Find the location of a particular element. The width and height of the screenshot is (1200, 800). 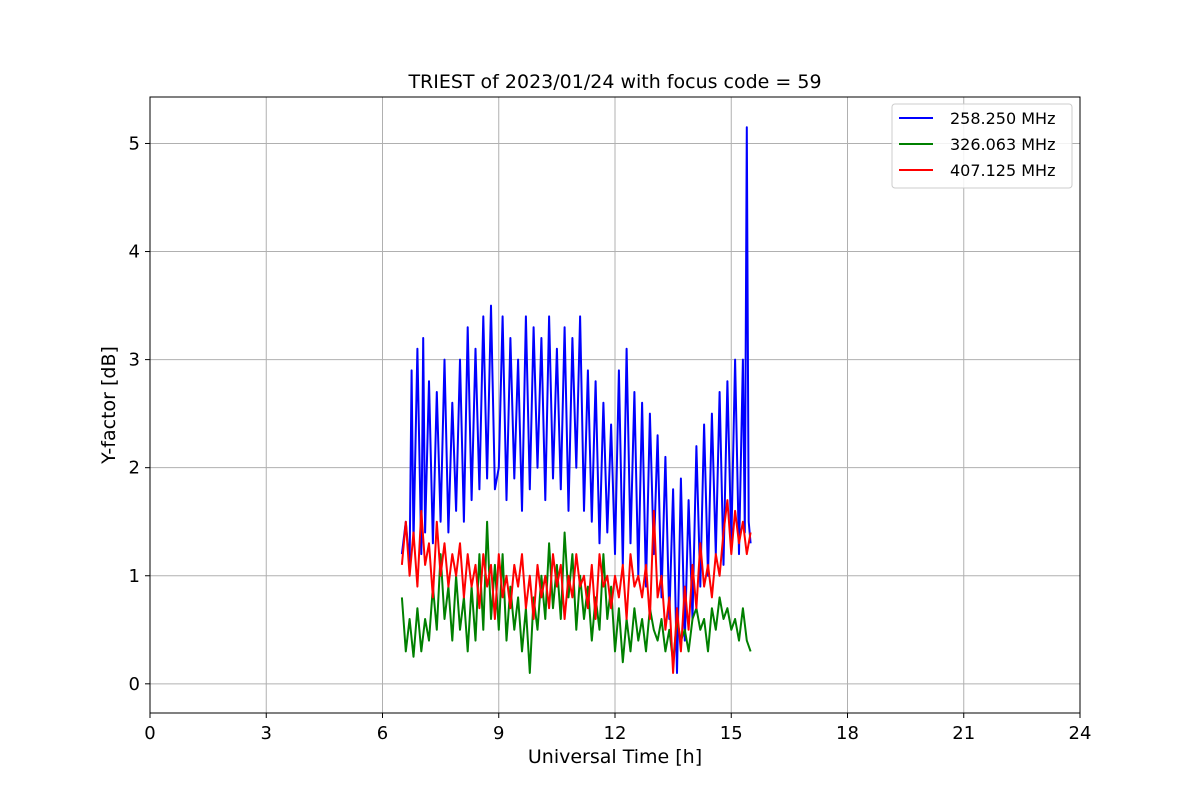

y-tick-label: 0 is located at coordinates (134, 684).